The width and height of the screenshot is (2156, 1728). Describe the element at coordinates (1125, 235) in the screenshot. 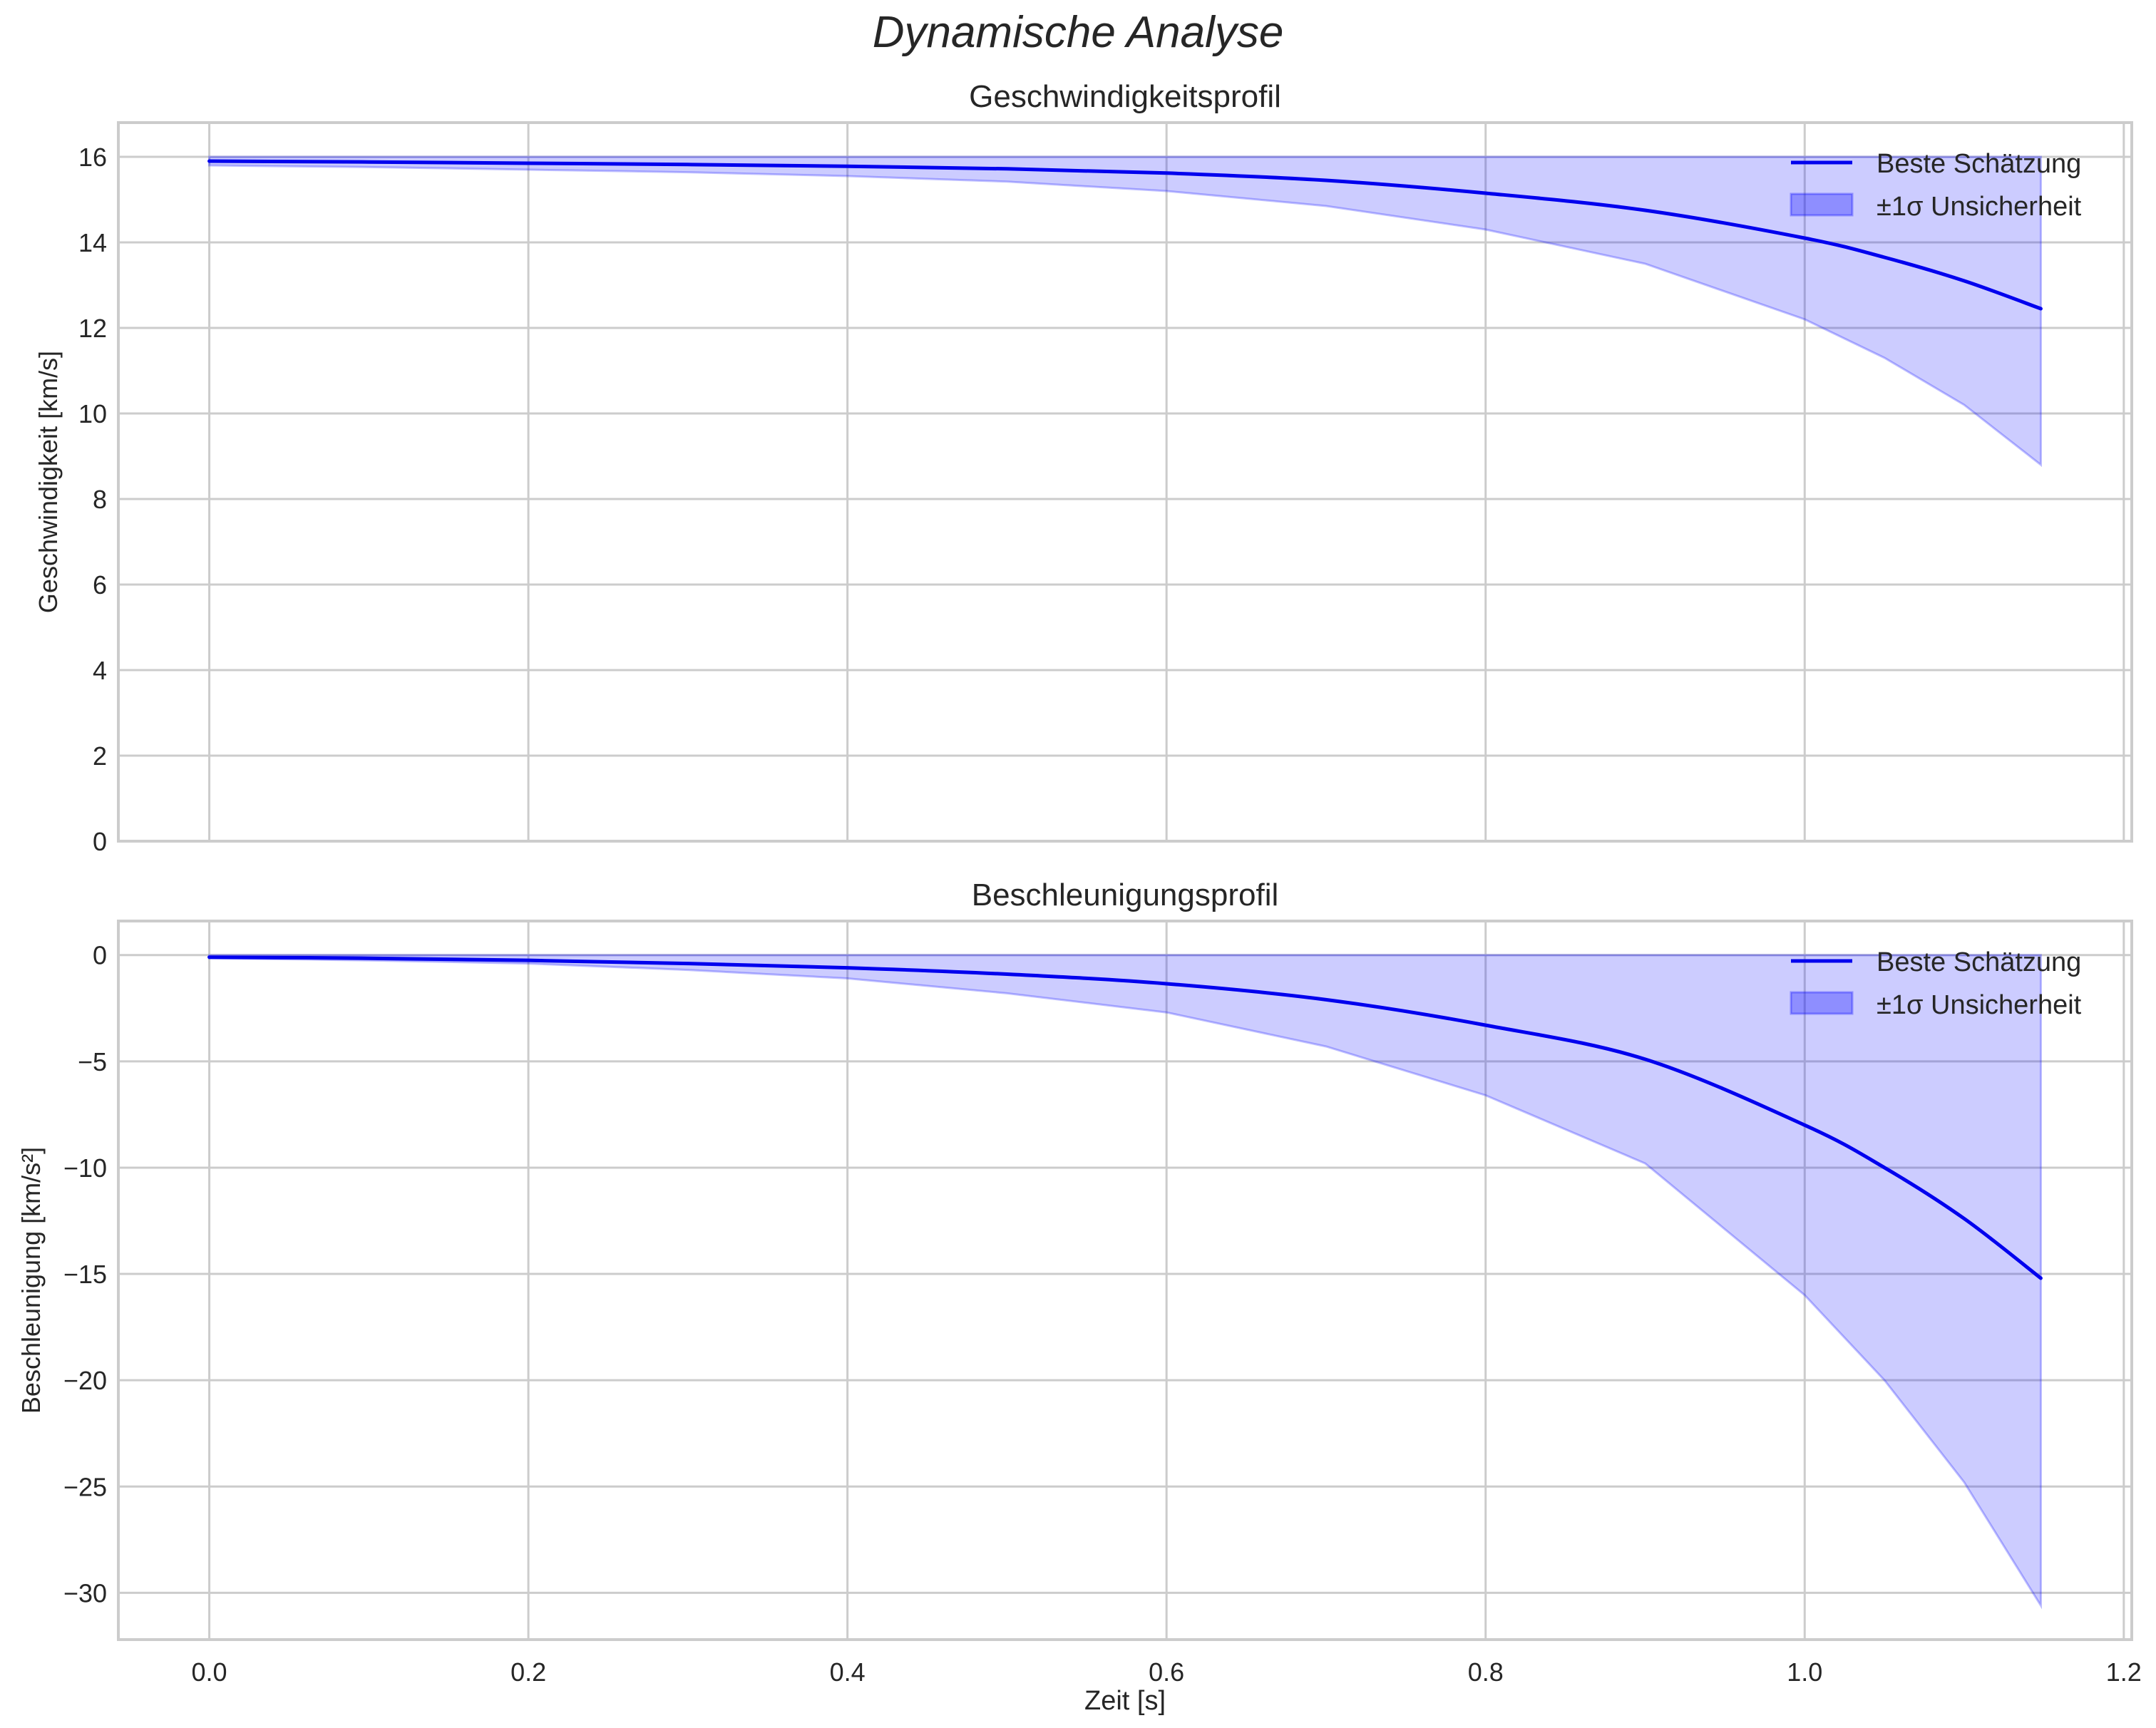

I see `best-estimate-line` at that location.